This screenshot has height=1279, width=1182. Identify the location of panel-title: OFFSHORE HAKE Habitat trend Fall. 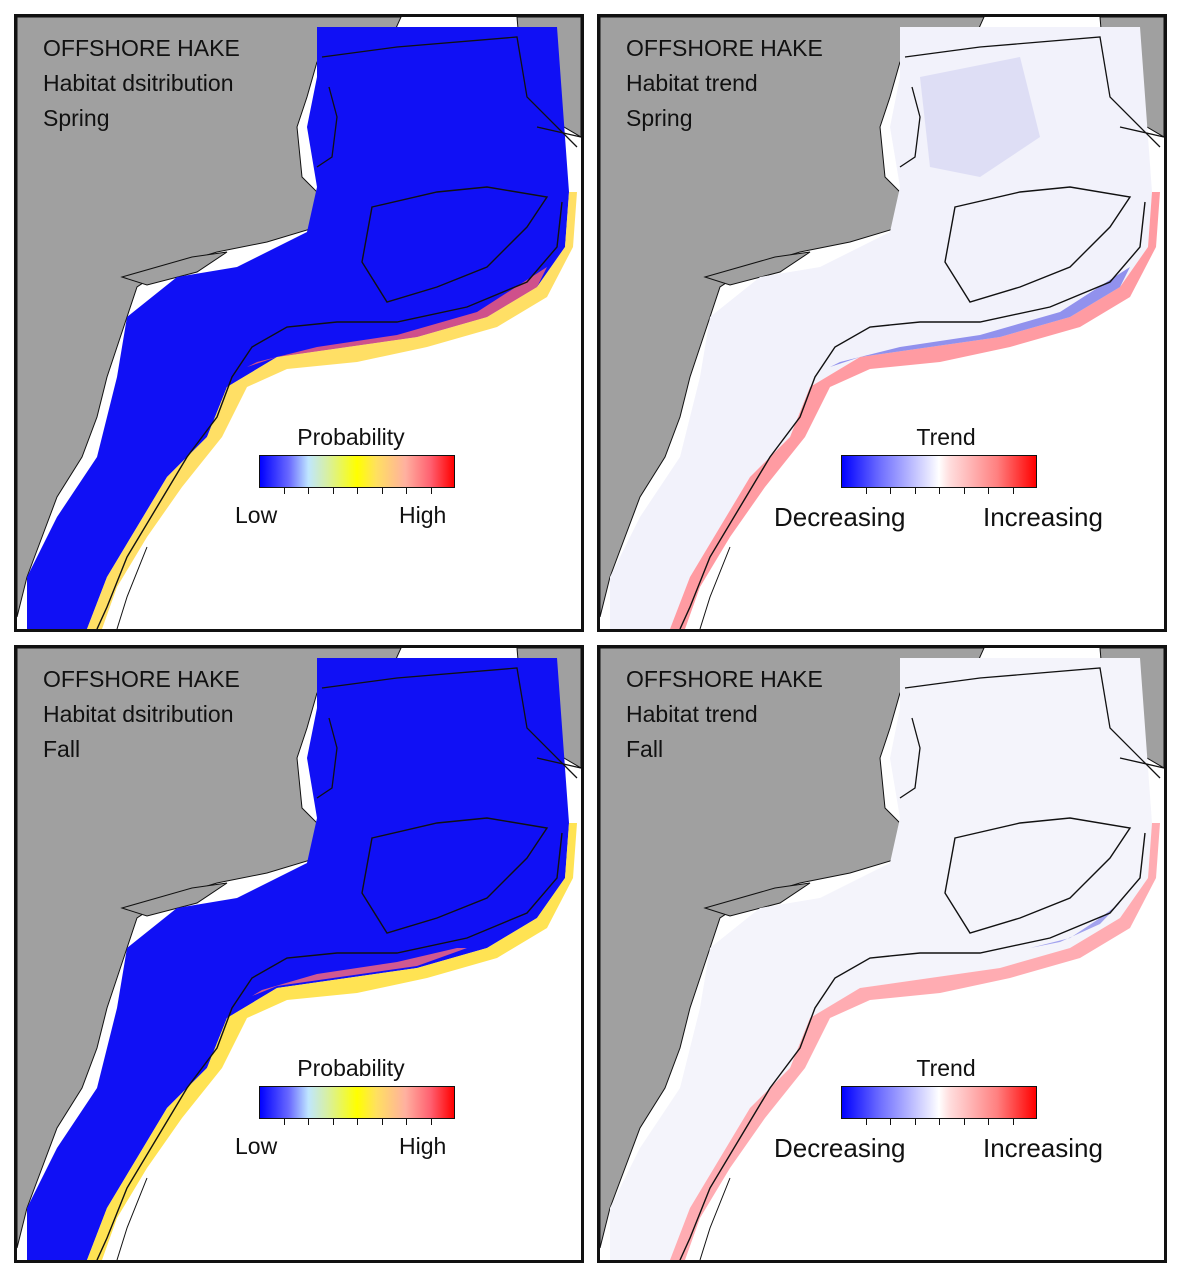
(724, 714).